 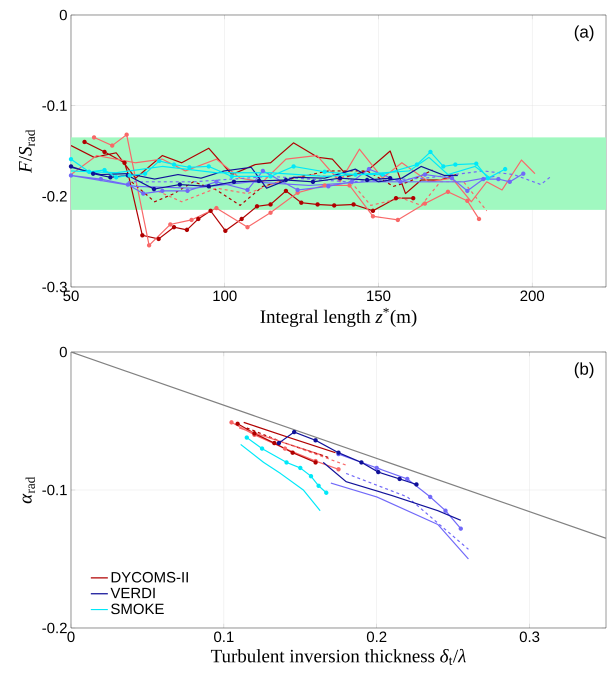 What do you see at coordinates (376, 637) in the screenshot?
I see `x-tick-label: 0.2` at bounding box center [376, 637].